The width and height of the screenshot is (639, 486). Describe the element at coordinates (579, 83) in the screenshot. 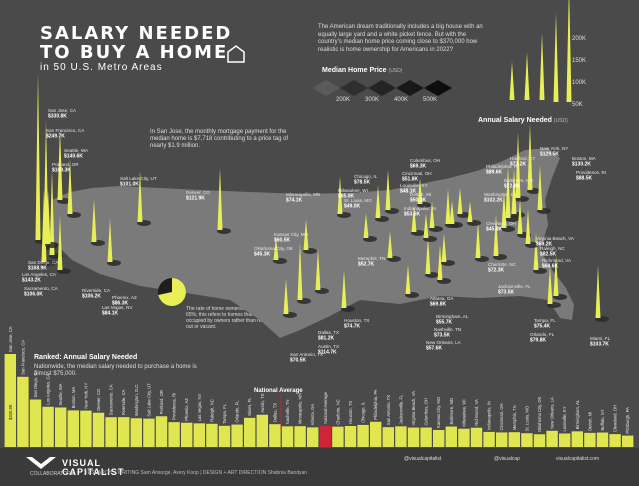

I see `salary-scale-label: 100K` at that location.